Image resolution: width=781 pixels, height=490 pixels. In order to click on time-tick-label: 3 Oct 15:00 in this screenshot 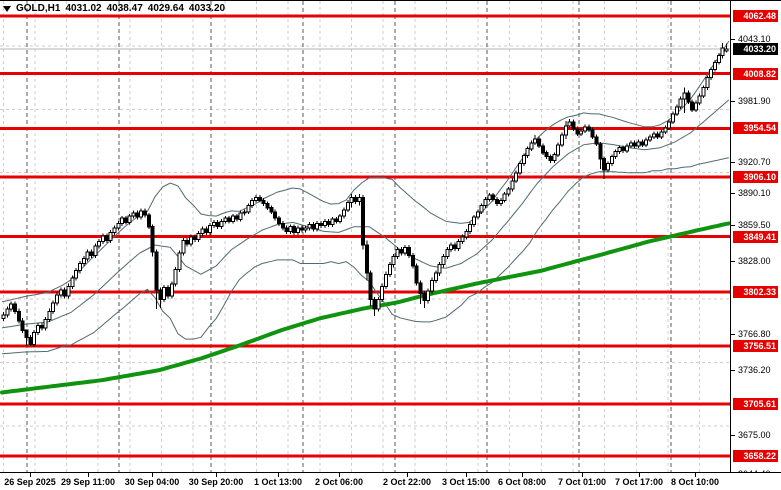, I will do `click(466, 482)`.